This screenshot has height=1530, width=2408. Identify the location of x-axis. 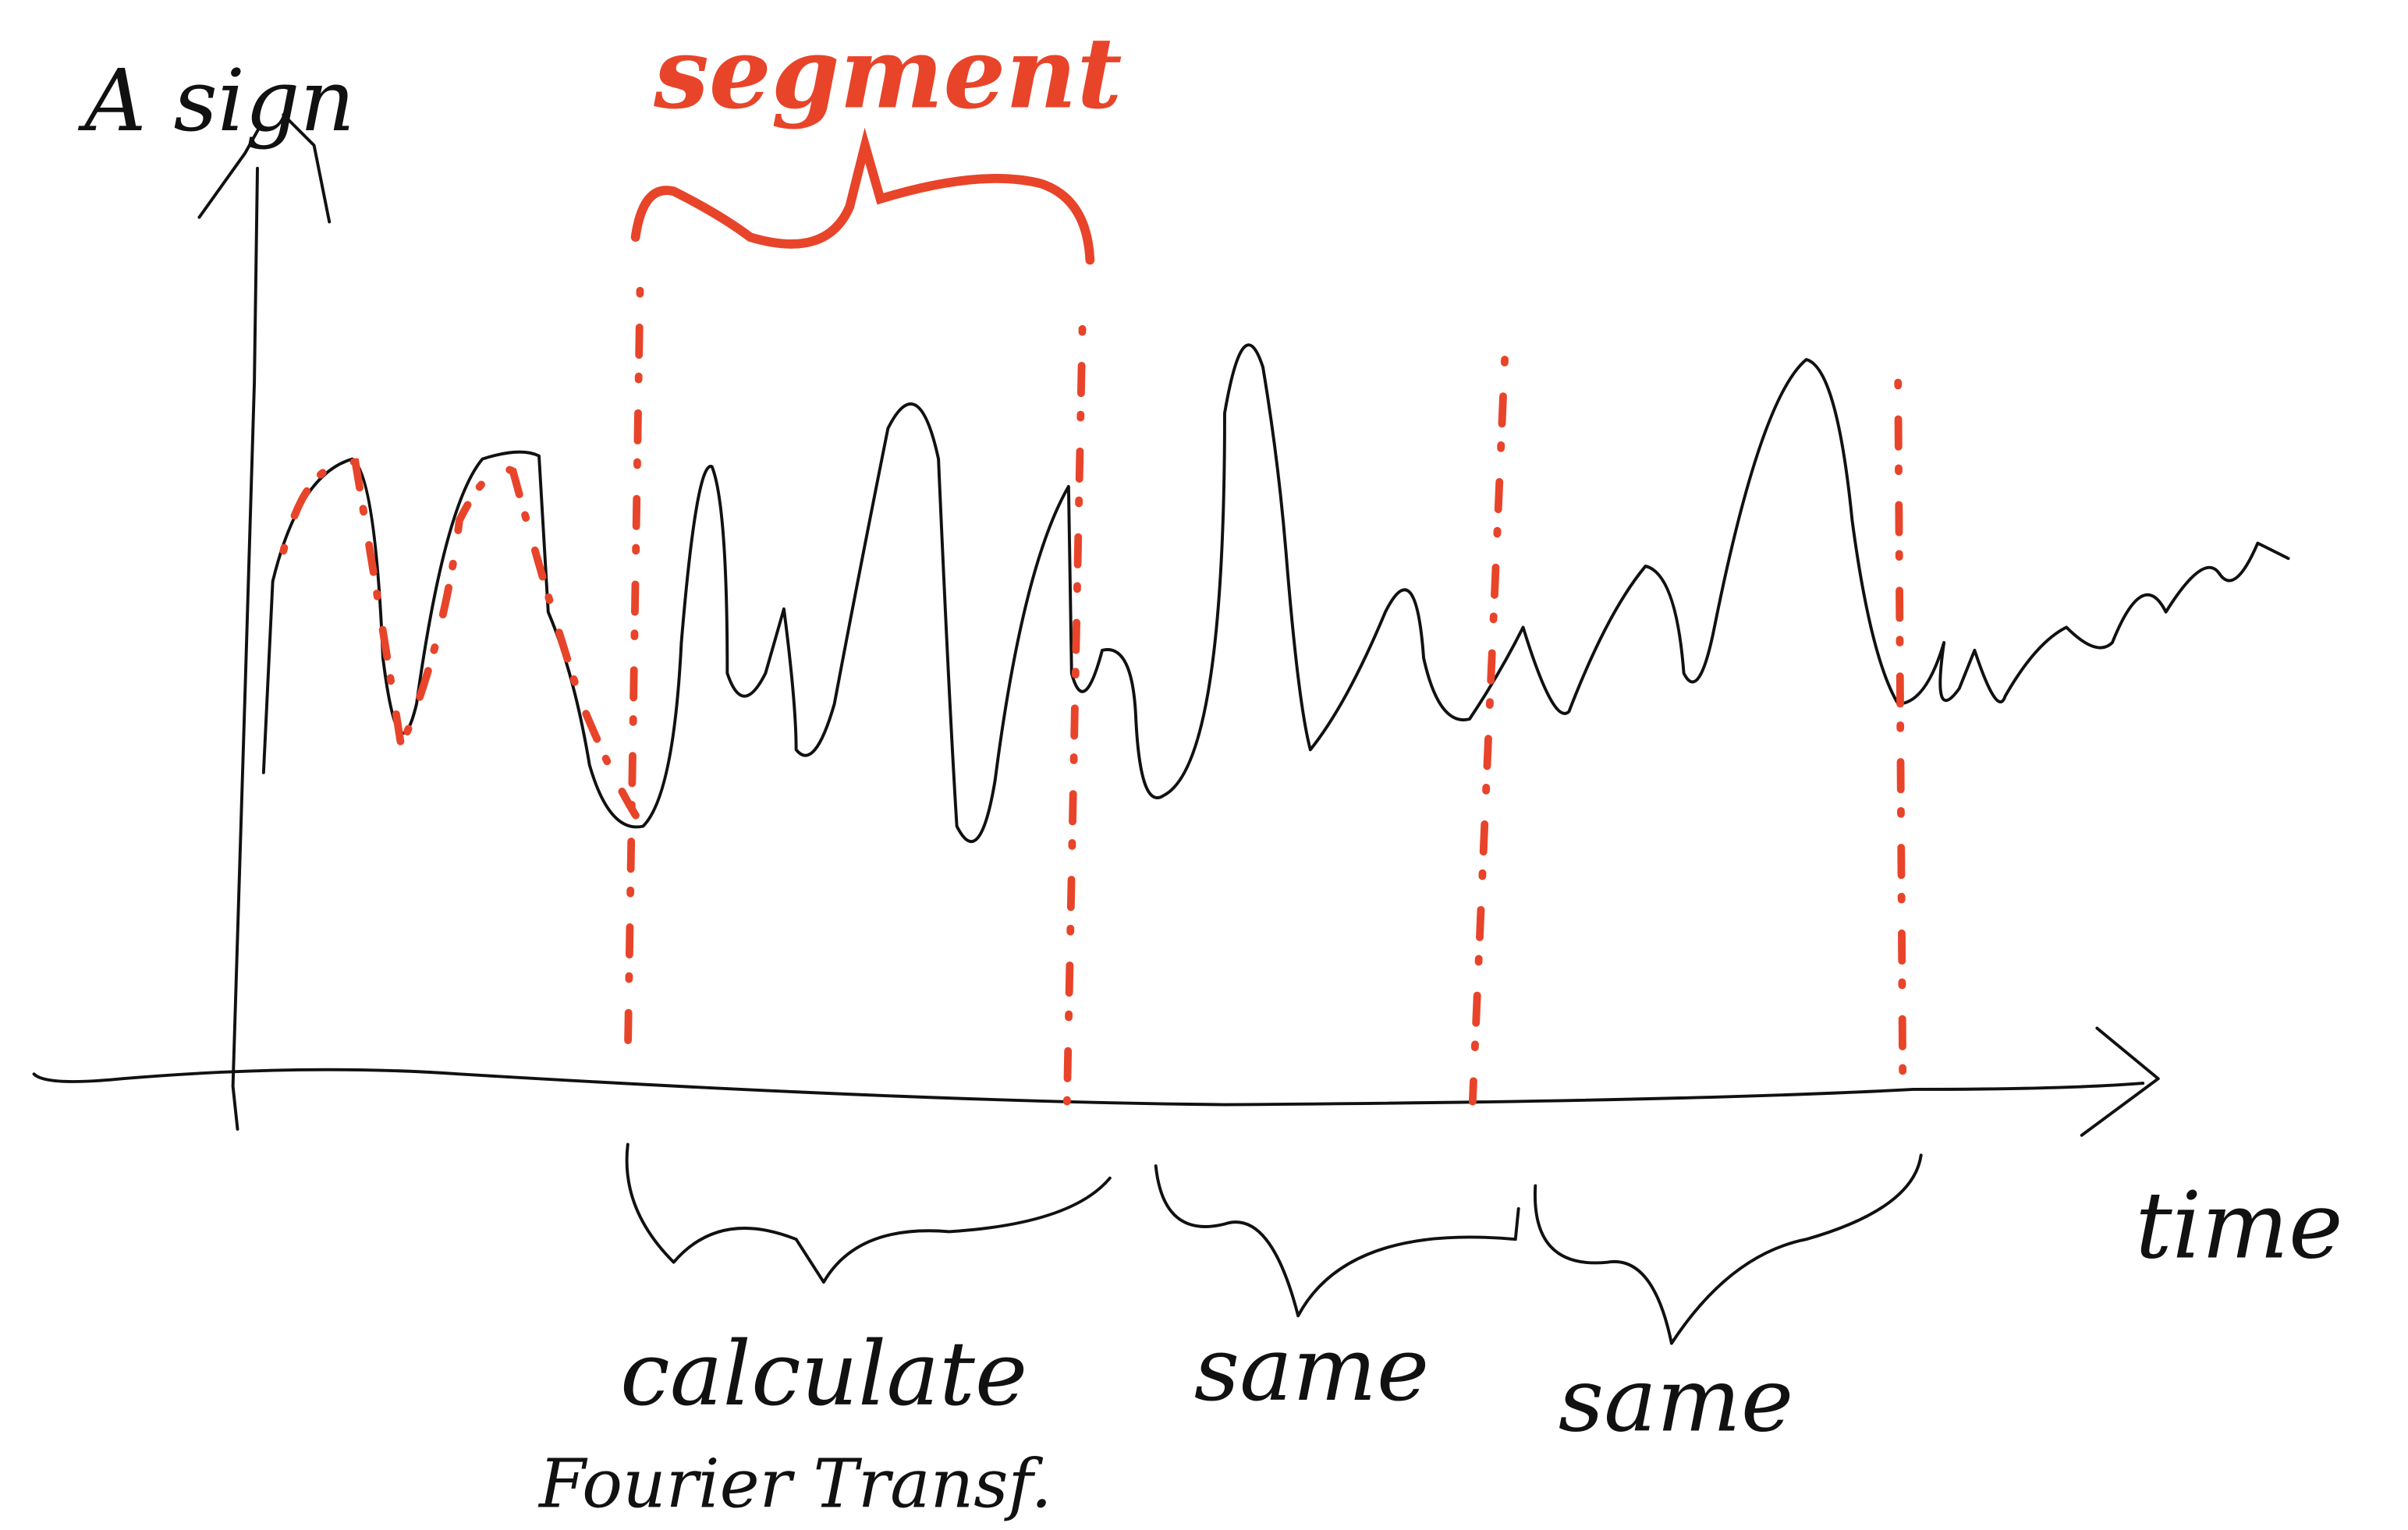
(1096, 1081).